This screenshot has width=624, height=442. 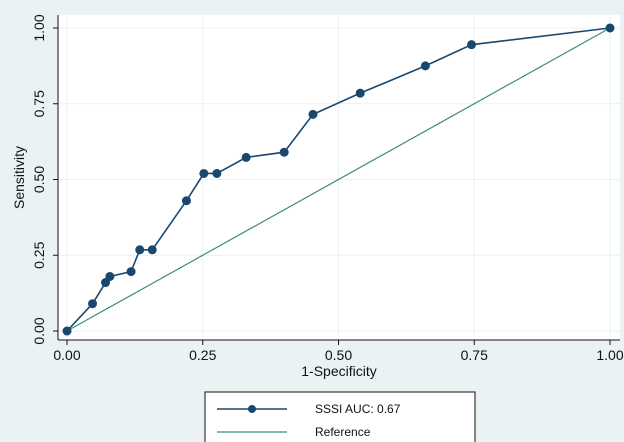 I want to click on legend-label: Reference, so click(x=343, y=432).